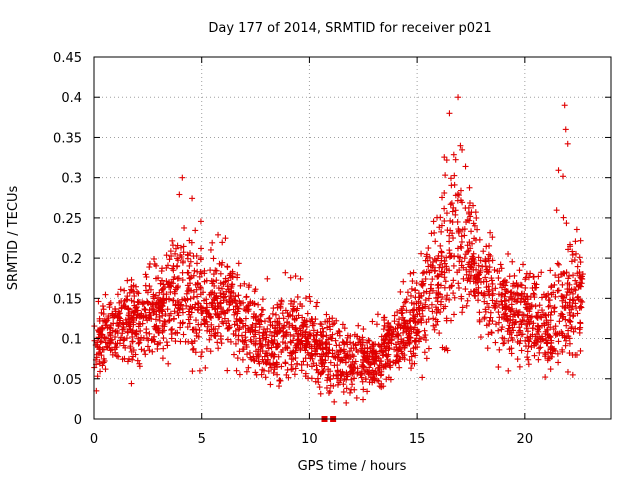 The width and height of the screenshot is (640, 480). Describe the element at coordinates (202, 439) in the screenshot. I see `x-tick-label: 5` at that location.